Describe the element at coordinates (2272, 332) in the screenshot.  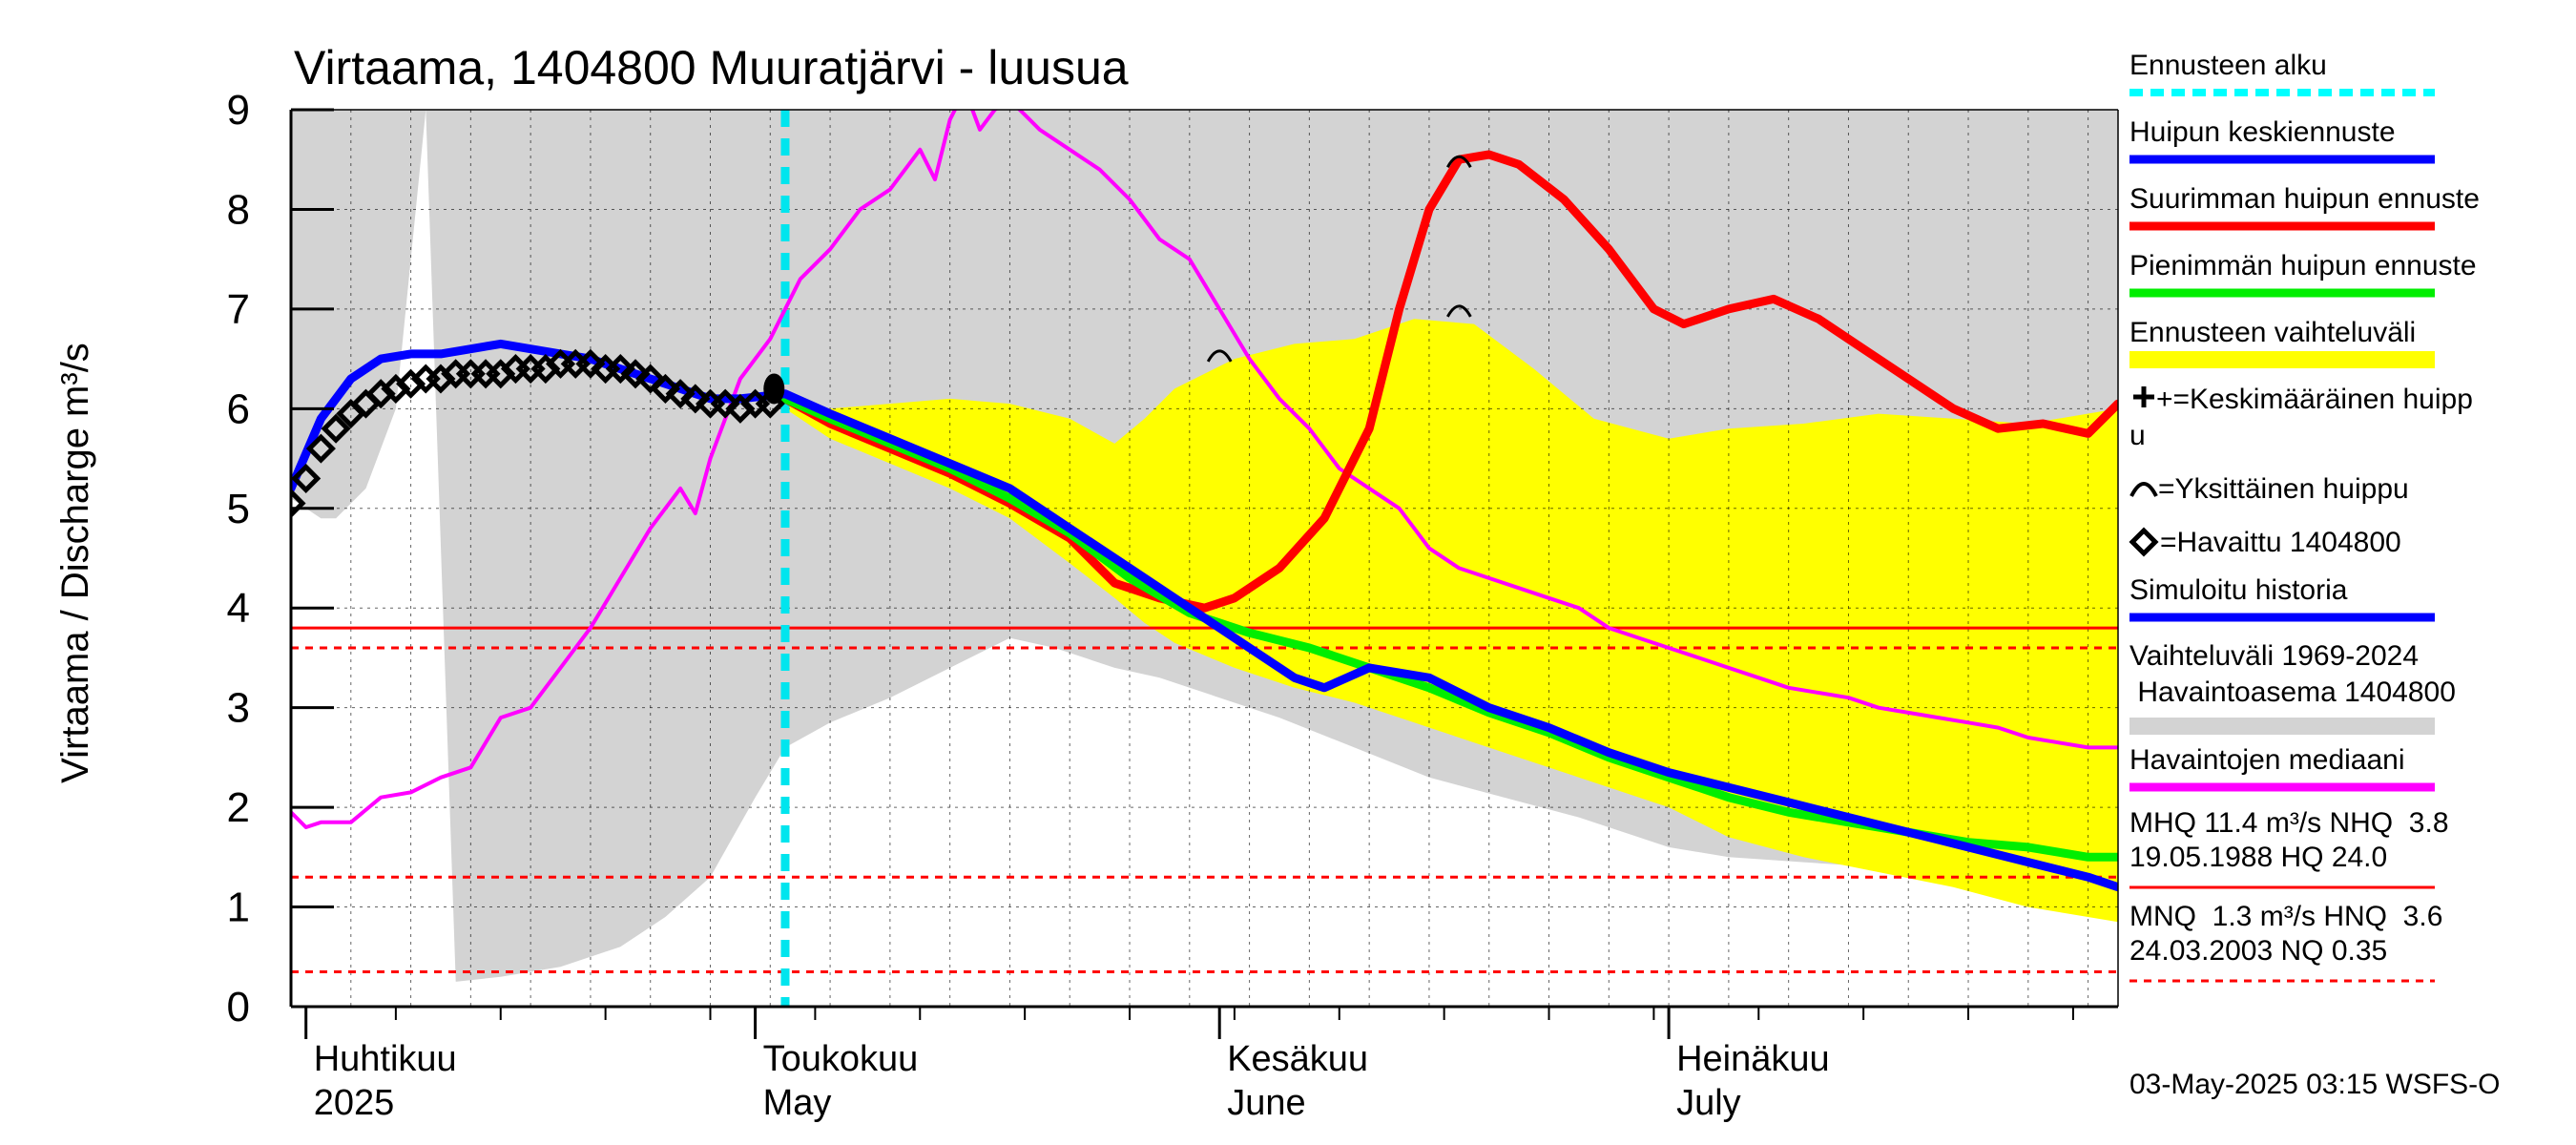
I see `legend-label: Ennusteen vaihteluväli` at that location.